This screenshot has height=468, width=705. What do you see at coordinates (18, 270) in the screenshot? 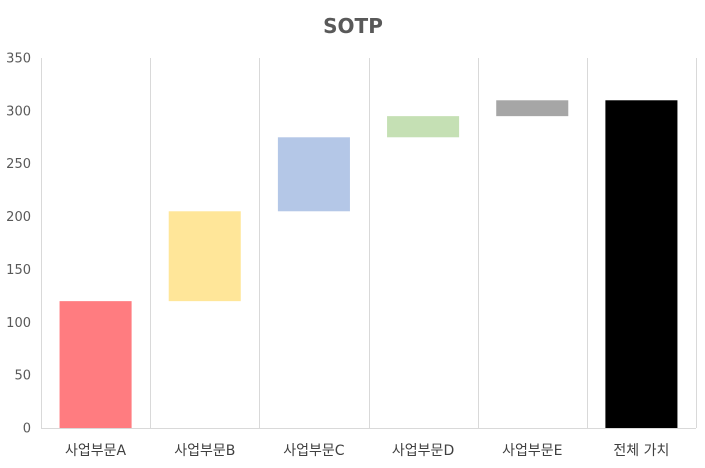
I see `y-tick-label: 150` at bounding box center [18, 270].